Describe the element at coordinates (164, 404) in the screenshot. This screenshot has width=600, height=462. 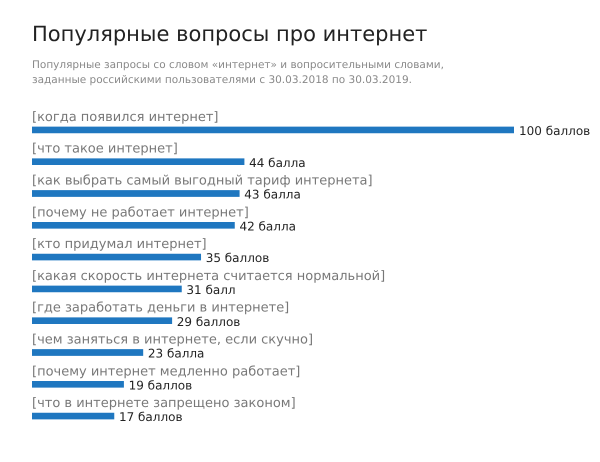
I see `y-tick-label: [что в интернете запрещено законом]` at that location.